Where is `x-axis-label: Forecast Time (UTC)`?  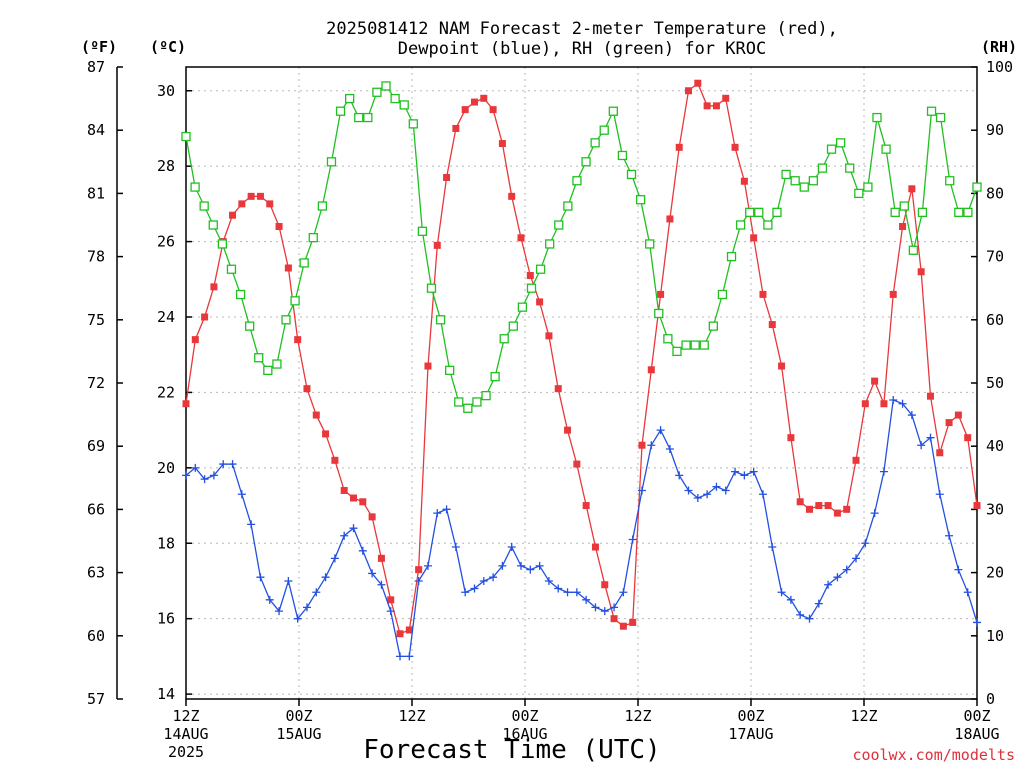 x-axis-label: Forecast Time (UTC) is located at coordinates (511, 750).